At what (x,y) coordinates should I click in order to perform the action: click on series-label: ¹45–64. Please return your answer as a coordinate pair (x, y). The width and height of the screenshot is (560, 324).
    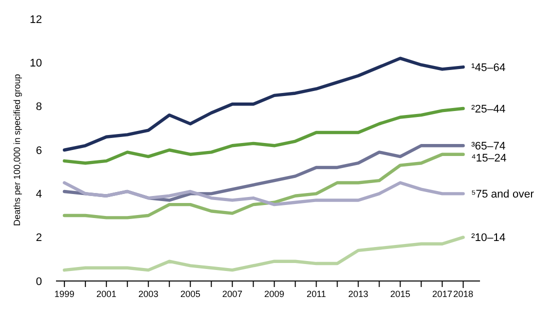
    Looking at the image, I should click on (488, 68).